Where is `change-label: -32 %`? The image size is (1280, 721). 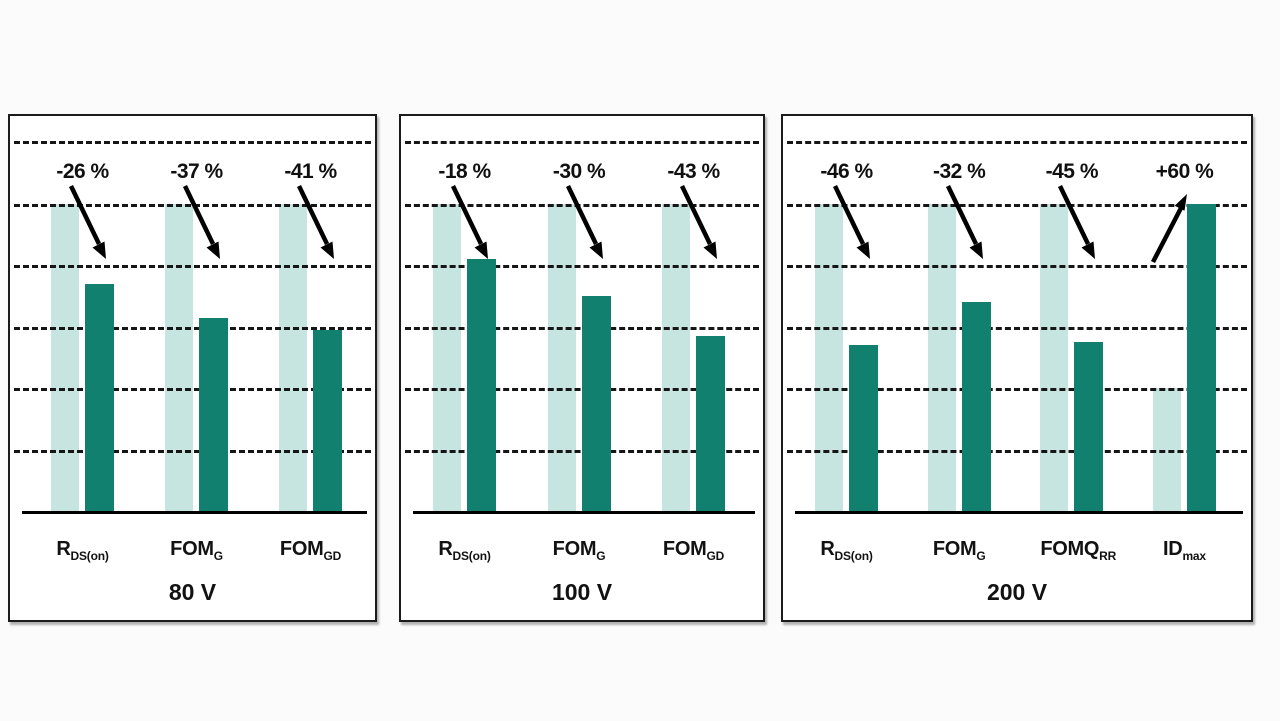 change-label: -32 % is located at coordinates (959, 171).